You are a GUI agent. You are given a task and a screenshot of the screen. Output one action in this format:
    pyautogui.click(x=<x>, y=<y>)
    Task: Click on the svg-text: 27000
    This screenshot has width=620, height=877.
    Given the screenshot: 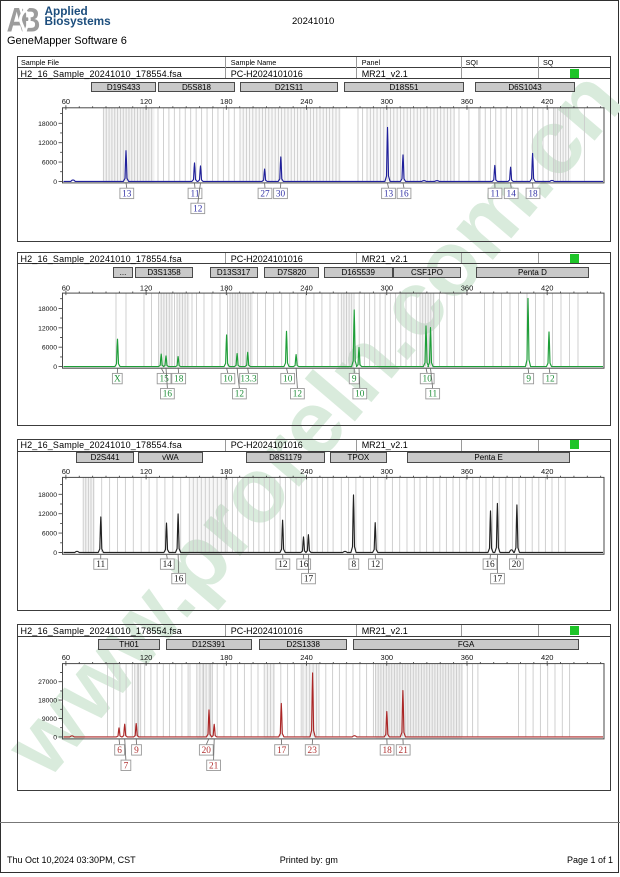 What is the action you would take?
    pyautogui.click(x=47, y=682)
    